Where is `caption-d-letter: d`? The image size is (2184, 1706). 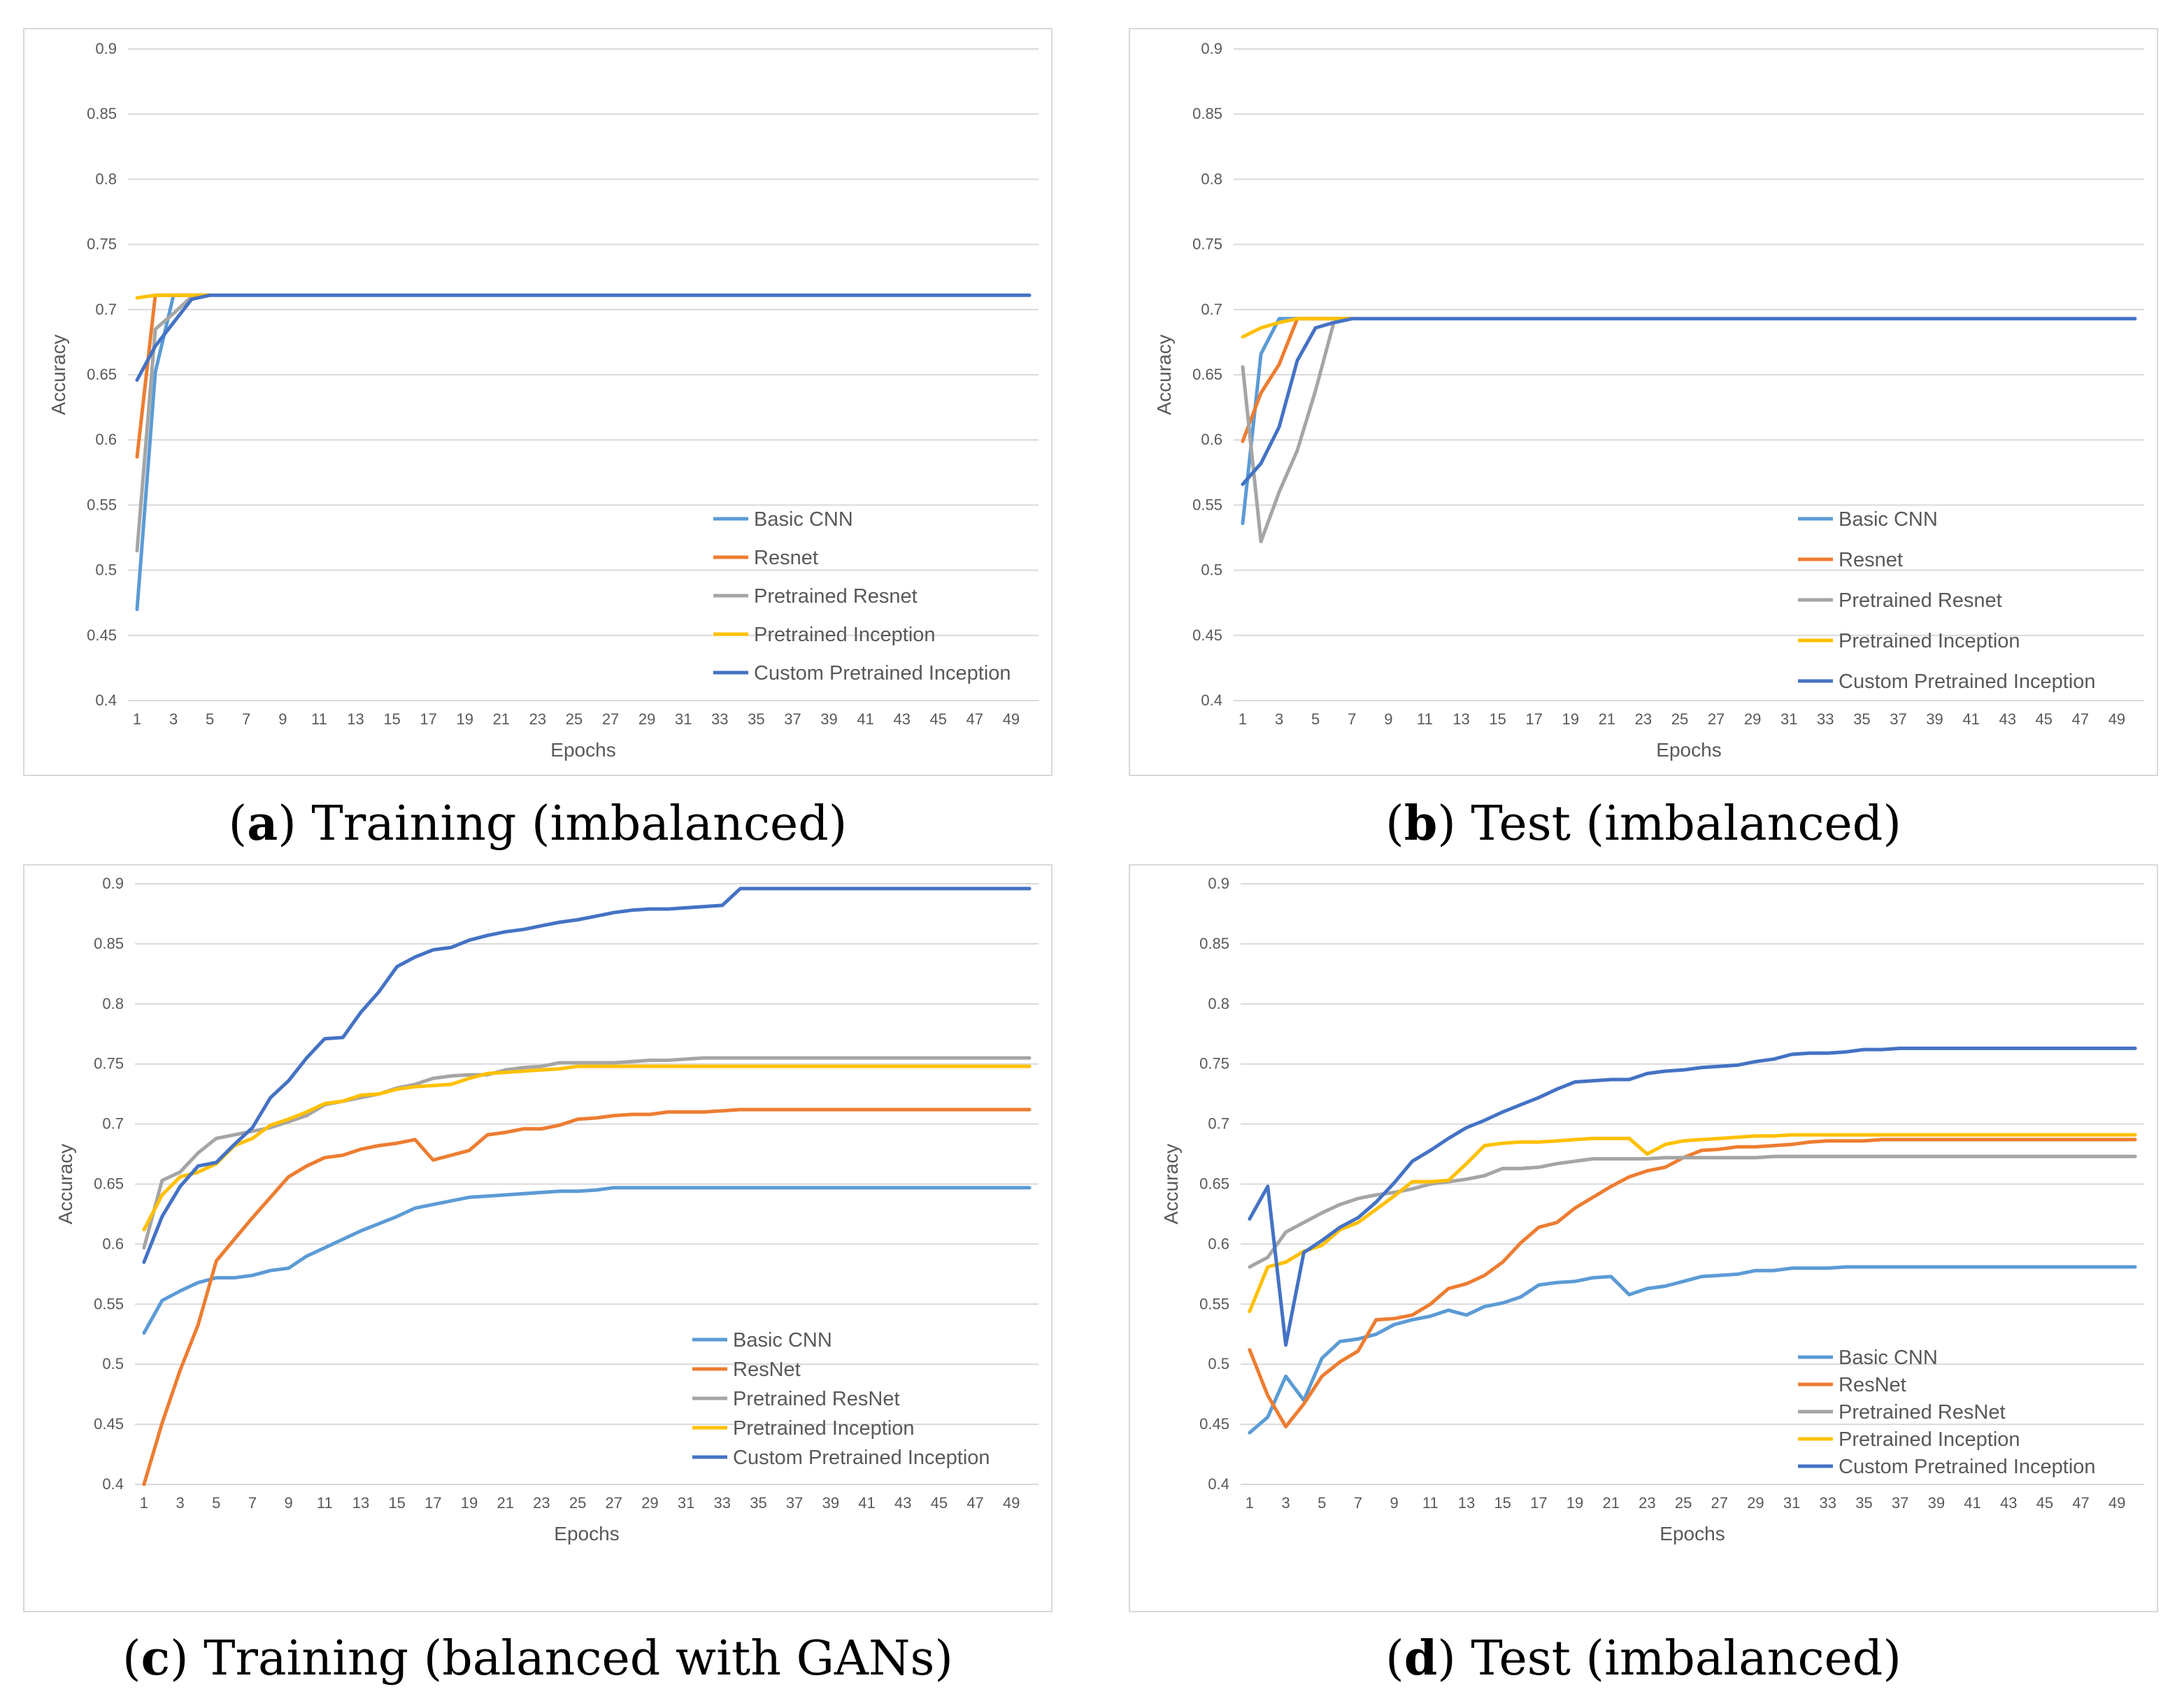
caption-d-letter: d is located at coordinates (1421, 1658).